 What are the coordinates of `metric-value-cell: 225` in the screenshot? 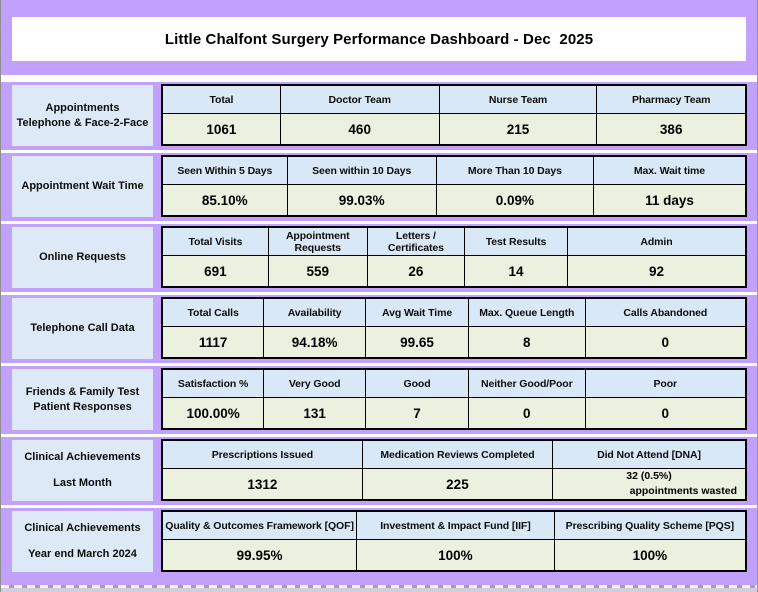 It's located at (457, 484).